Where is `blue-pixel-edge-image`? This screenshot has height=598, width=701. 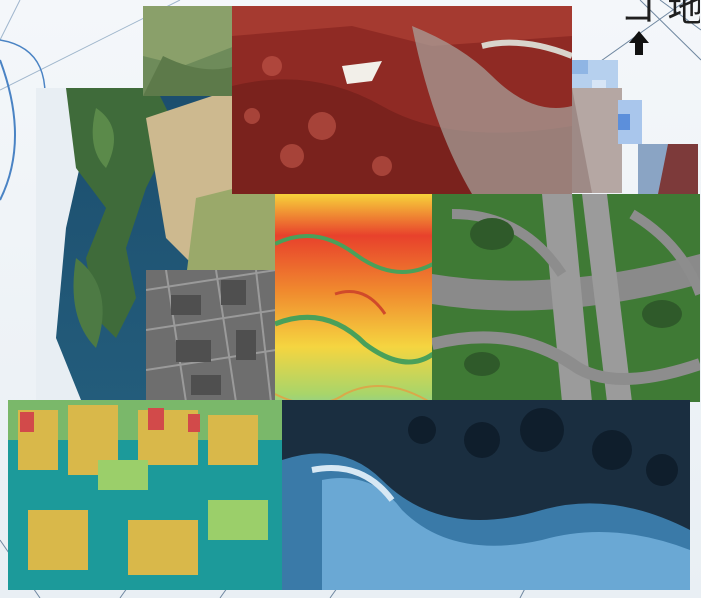 blue-pixel-edge-image is located at coordinates (630, 122).